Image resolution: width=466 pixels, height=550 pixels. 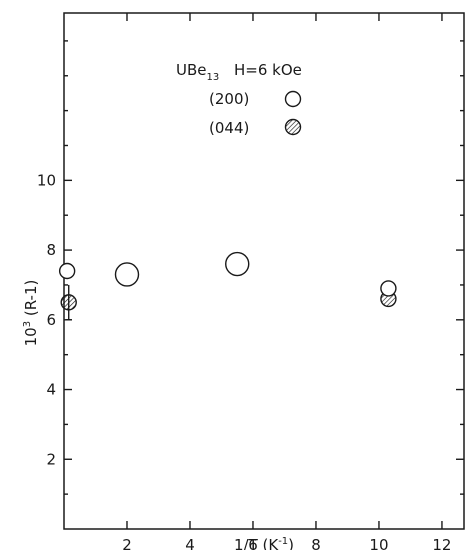 I want to click on y-tick-label-4: 4, so click(x=51, y=390).